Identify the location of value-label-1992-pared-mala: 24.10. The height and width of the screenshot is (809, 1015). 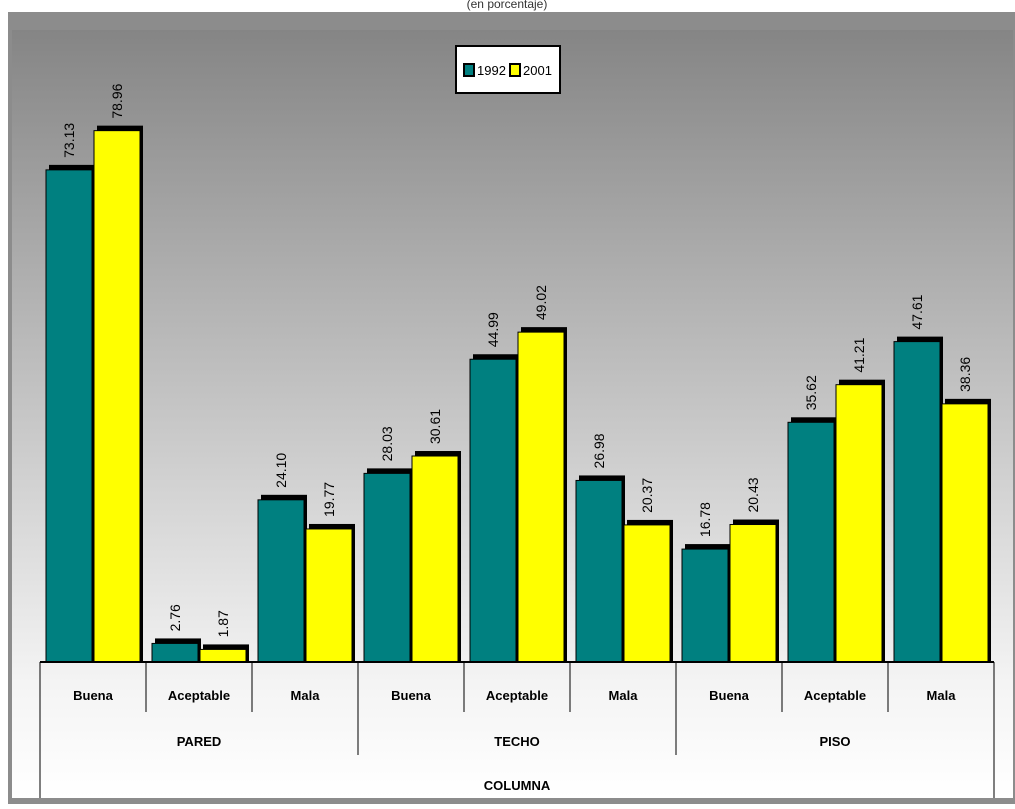
(281, 470).